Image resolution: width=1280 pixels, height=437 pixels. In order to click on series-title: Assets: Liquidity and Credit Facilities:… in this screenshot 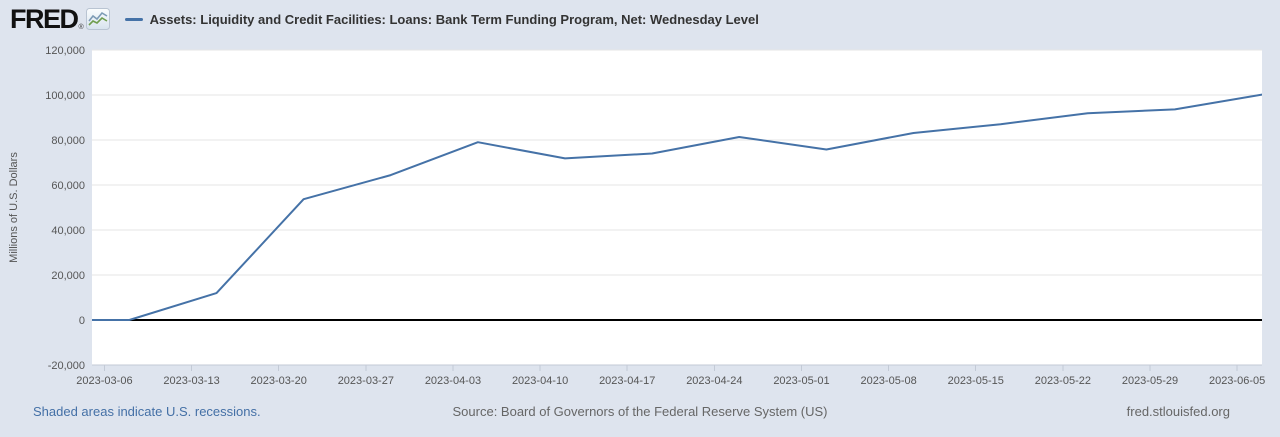, I will do `click(454, 19)`.